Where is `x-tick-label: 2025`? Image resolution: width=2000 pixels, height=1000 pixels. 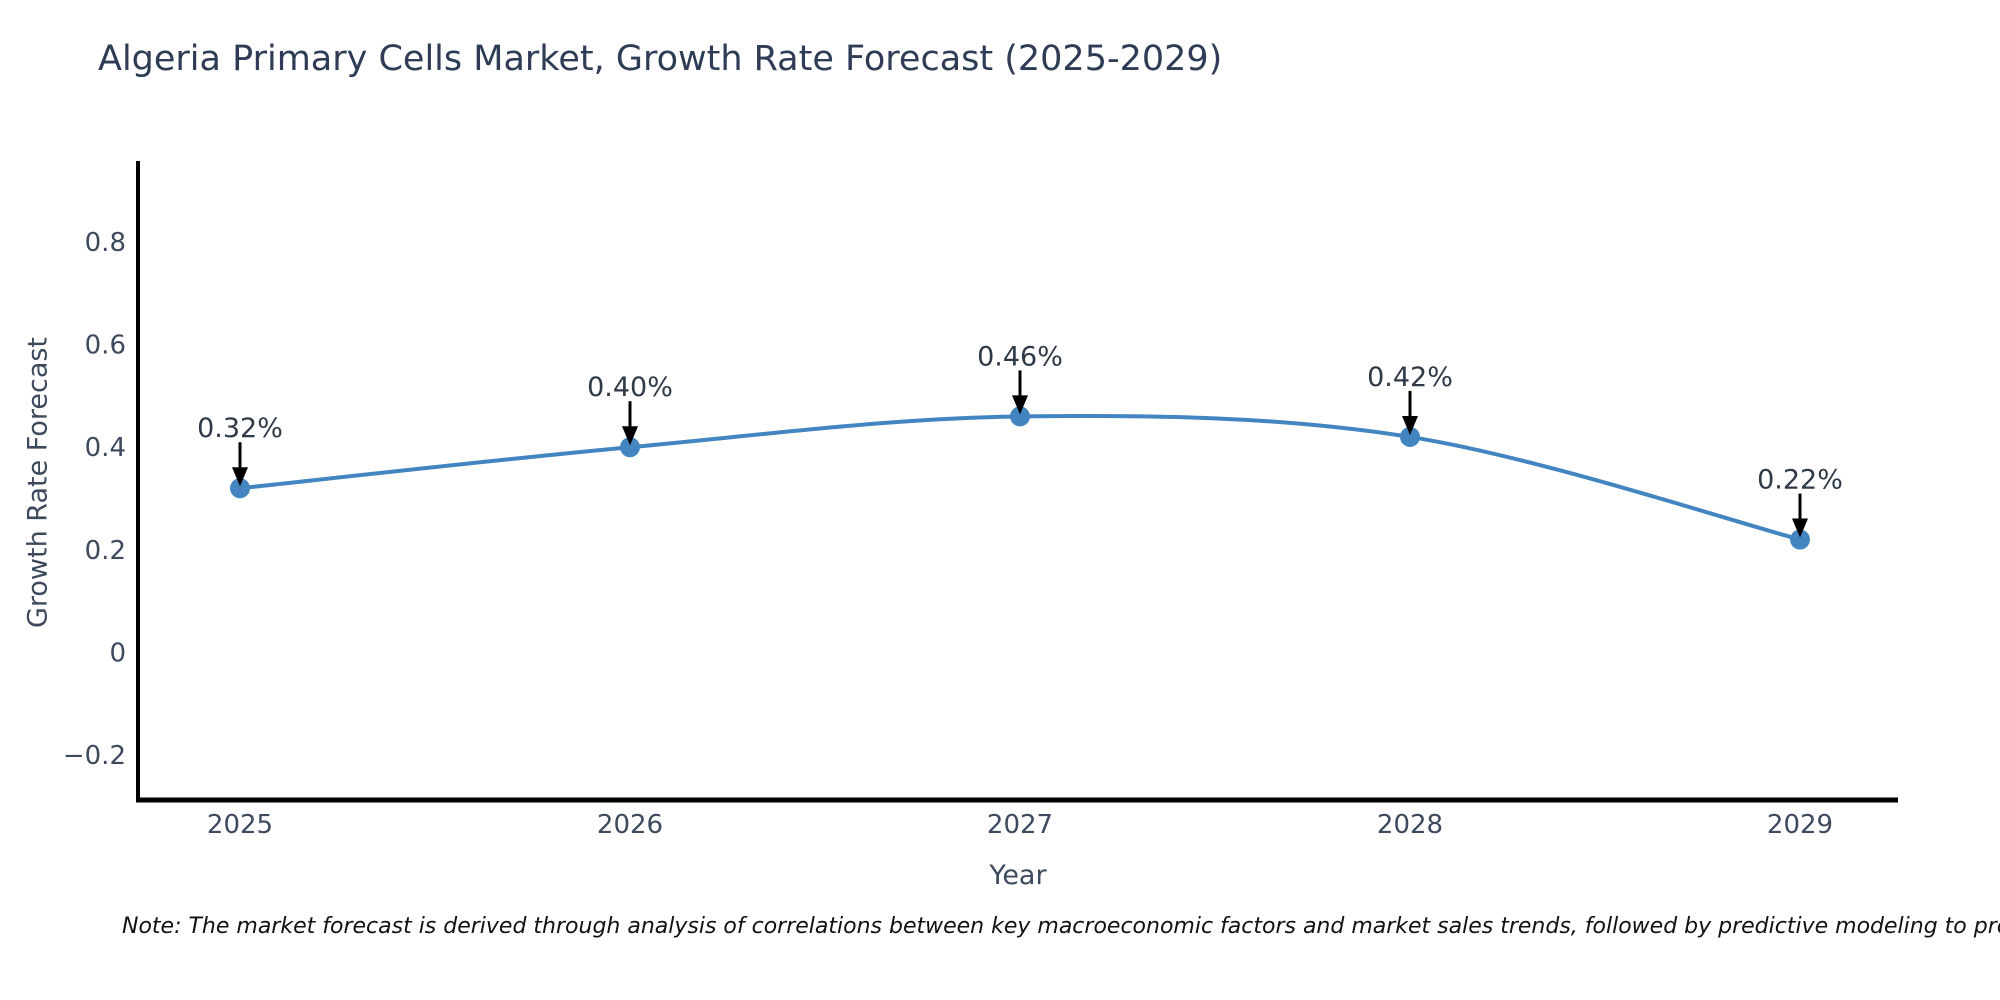 x-tick-label: 2025 is located at coordinates (240, 825).